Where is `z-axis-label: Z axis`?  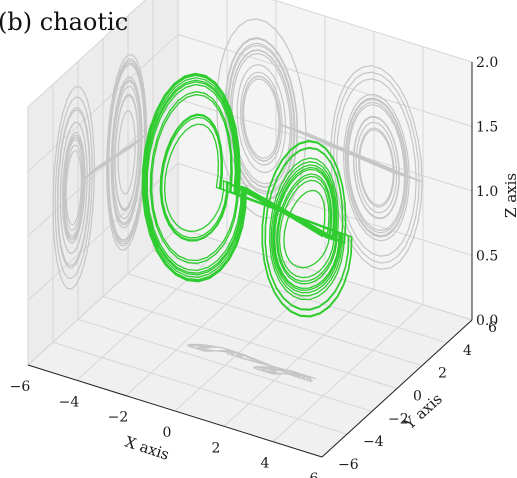
z-axis-label: Z axis is located at coordinates (509, 195).